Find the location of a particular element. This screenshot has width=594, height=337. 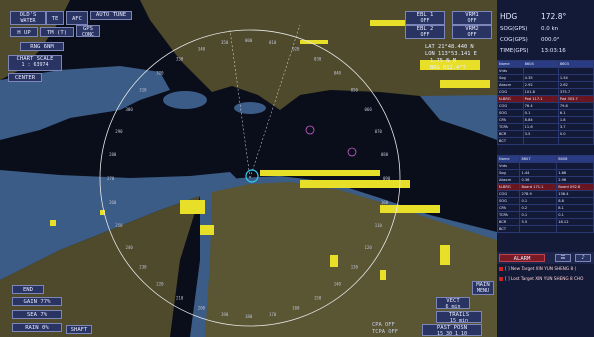

bearing-tick-label: 070 is located at coordinates (379, 131).